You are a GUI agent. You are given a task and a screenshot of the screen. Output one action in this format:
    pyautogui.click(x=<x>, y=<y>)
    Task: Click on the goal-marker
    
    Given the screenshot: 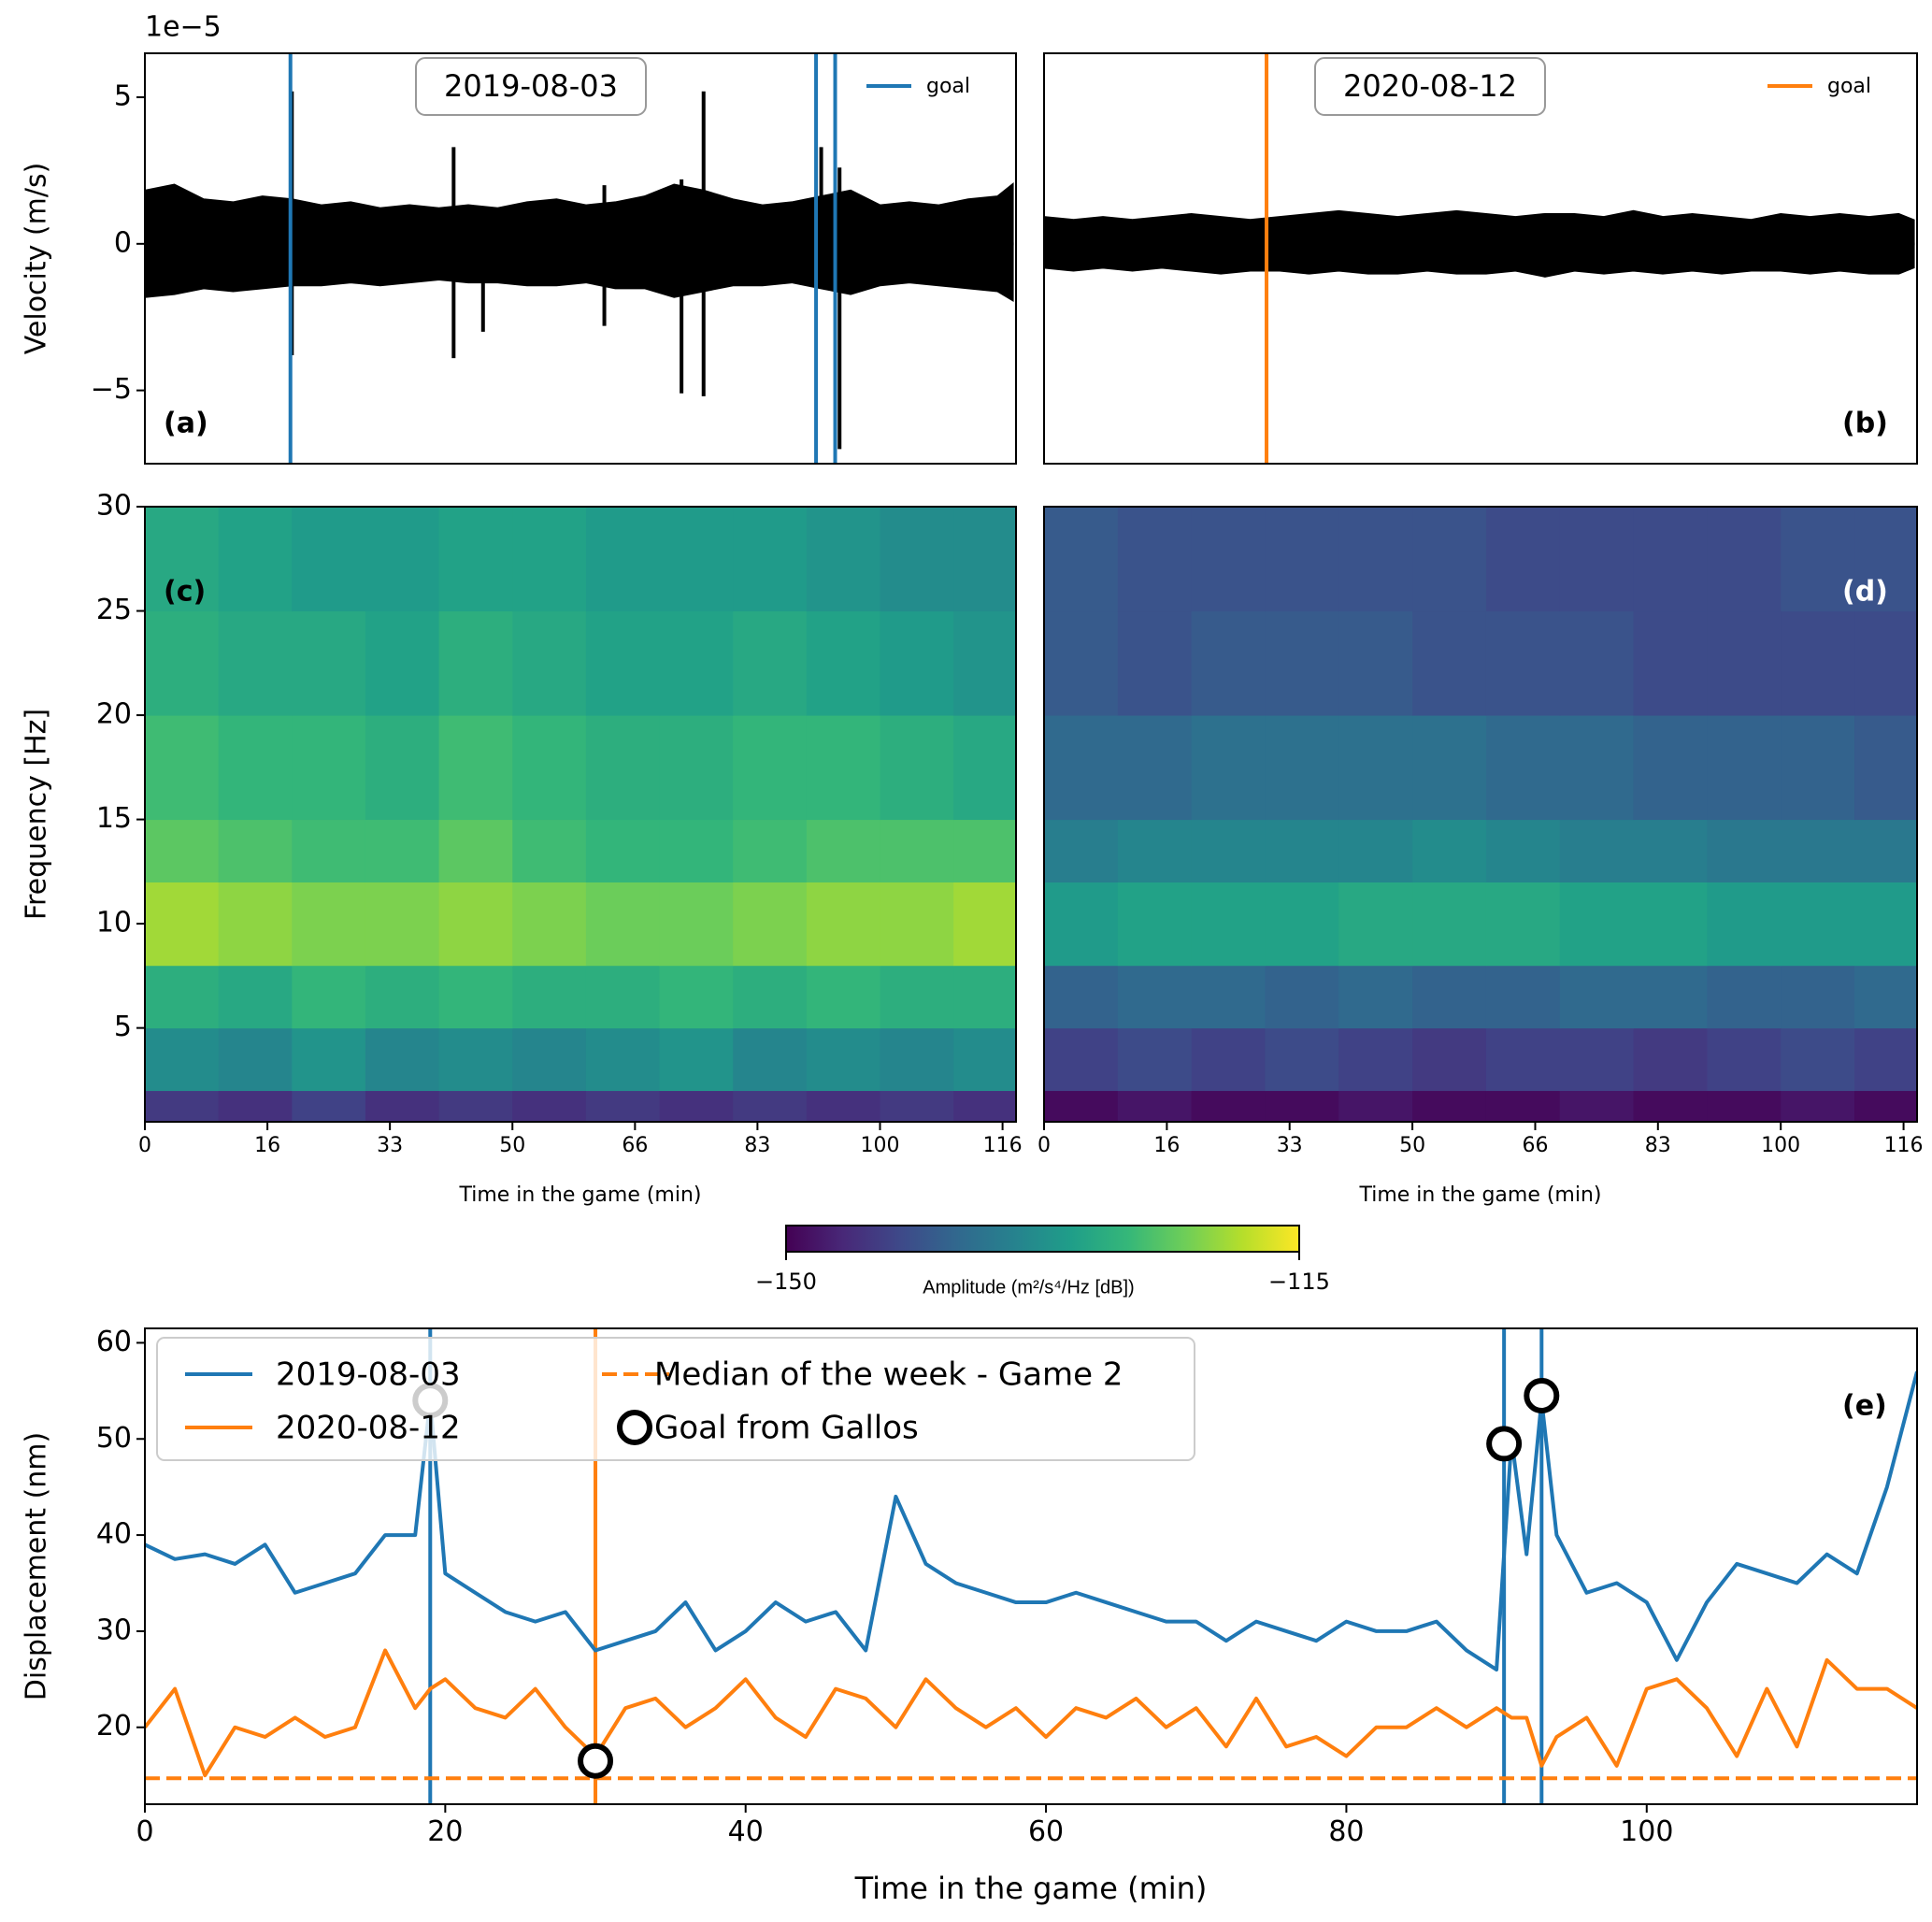 What is the action you would take?
    pyautogui.click(x=1504, y=1444)
    